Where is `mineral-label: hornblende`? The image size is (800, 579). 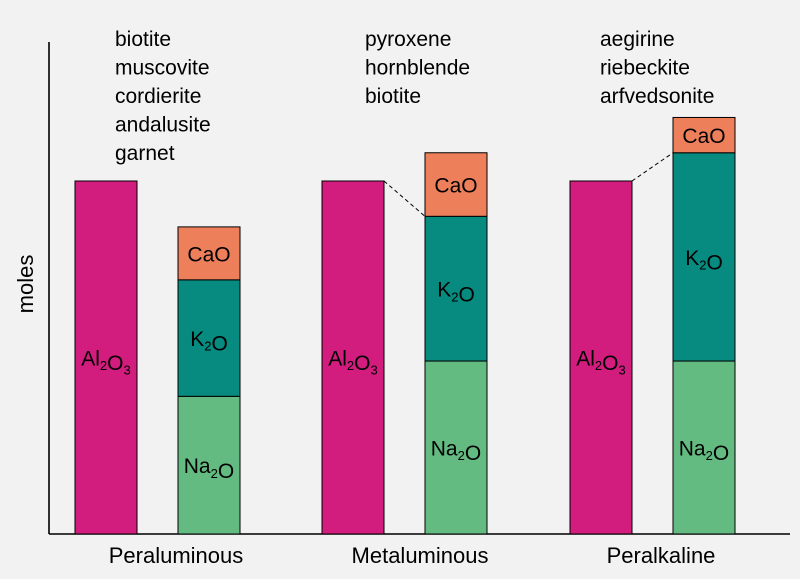
mineral-label: hornblende is located at coordinates (417, 68).